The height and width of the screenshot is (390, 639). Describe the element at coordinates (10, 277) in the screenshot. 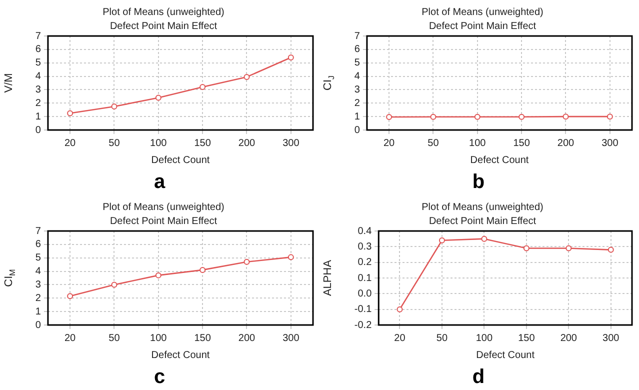

I see `y-axis-title: CIM` at that location.